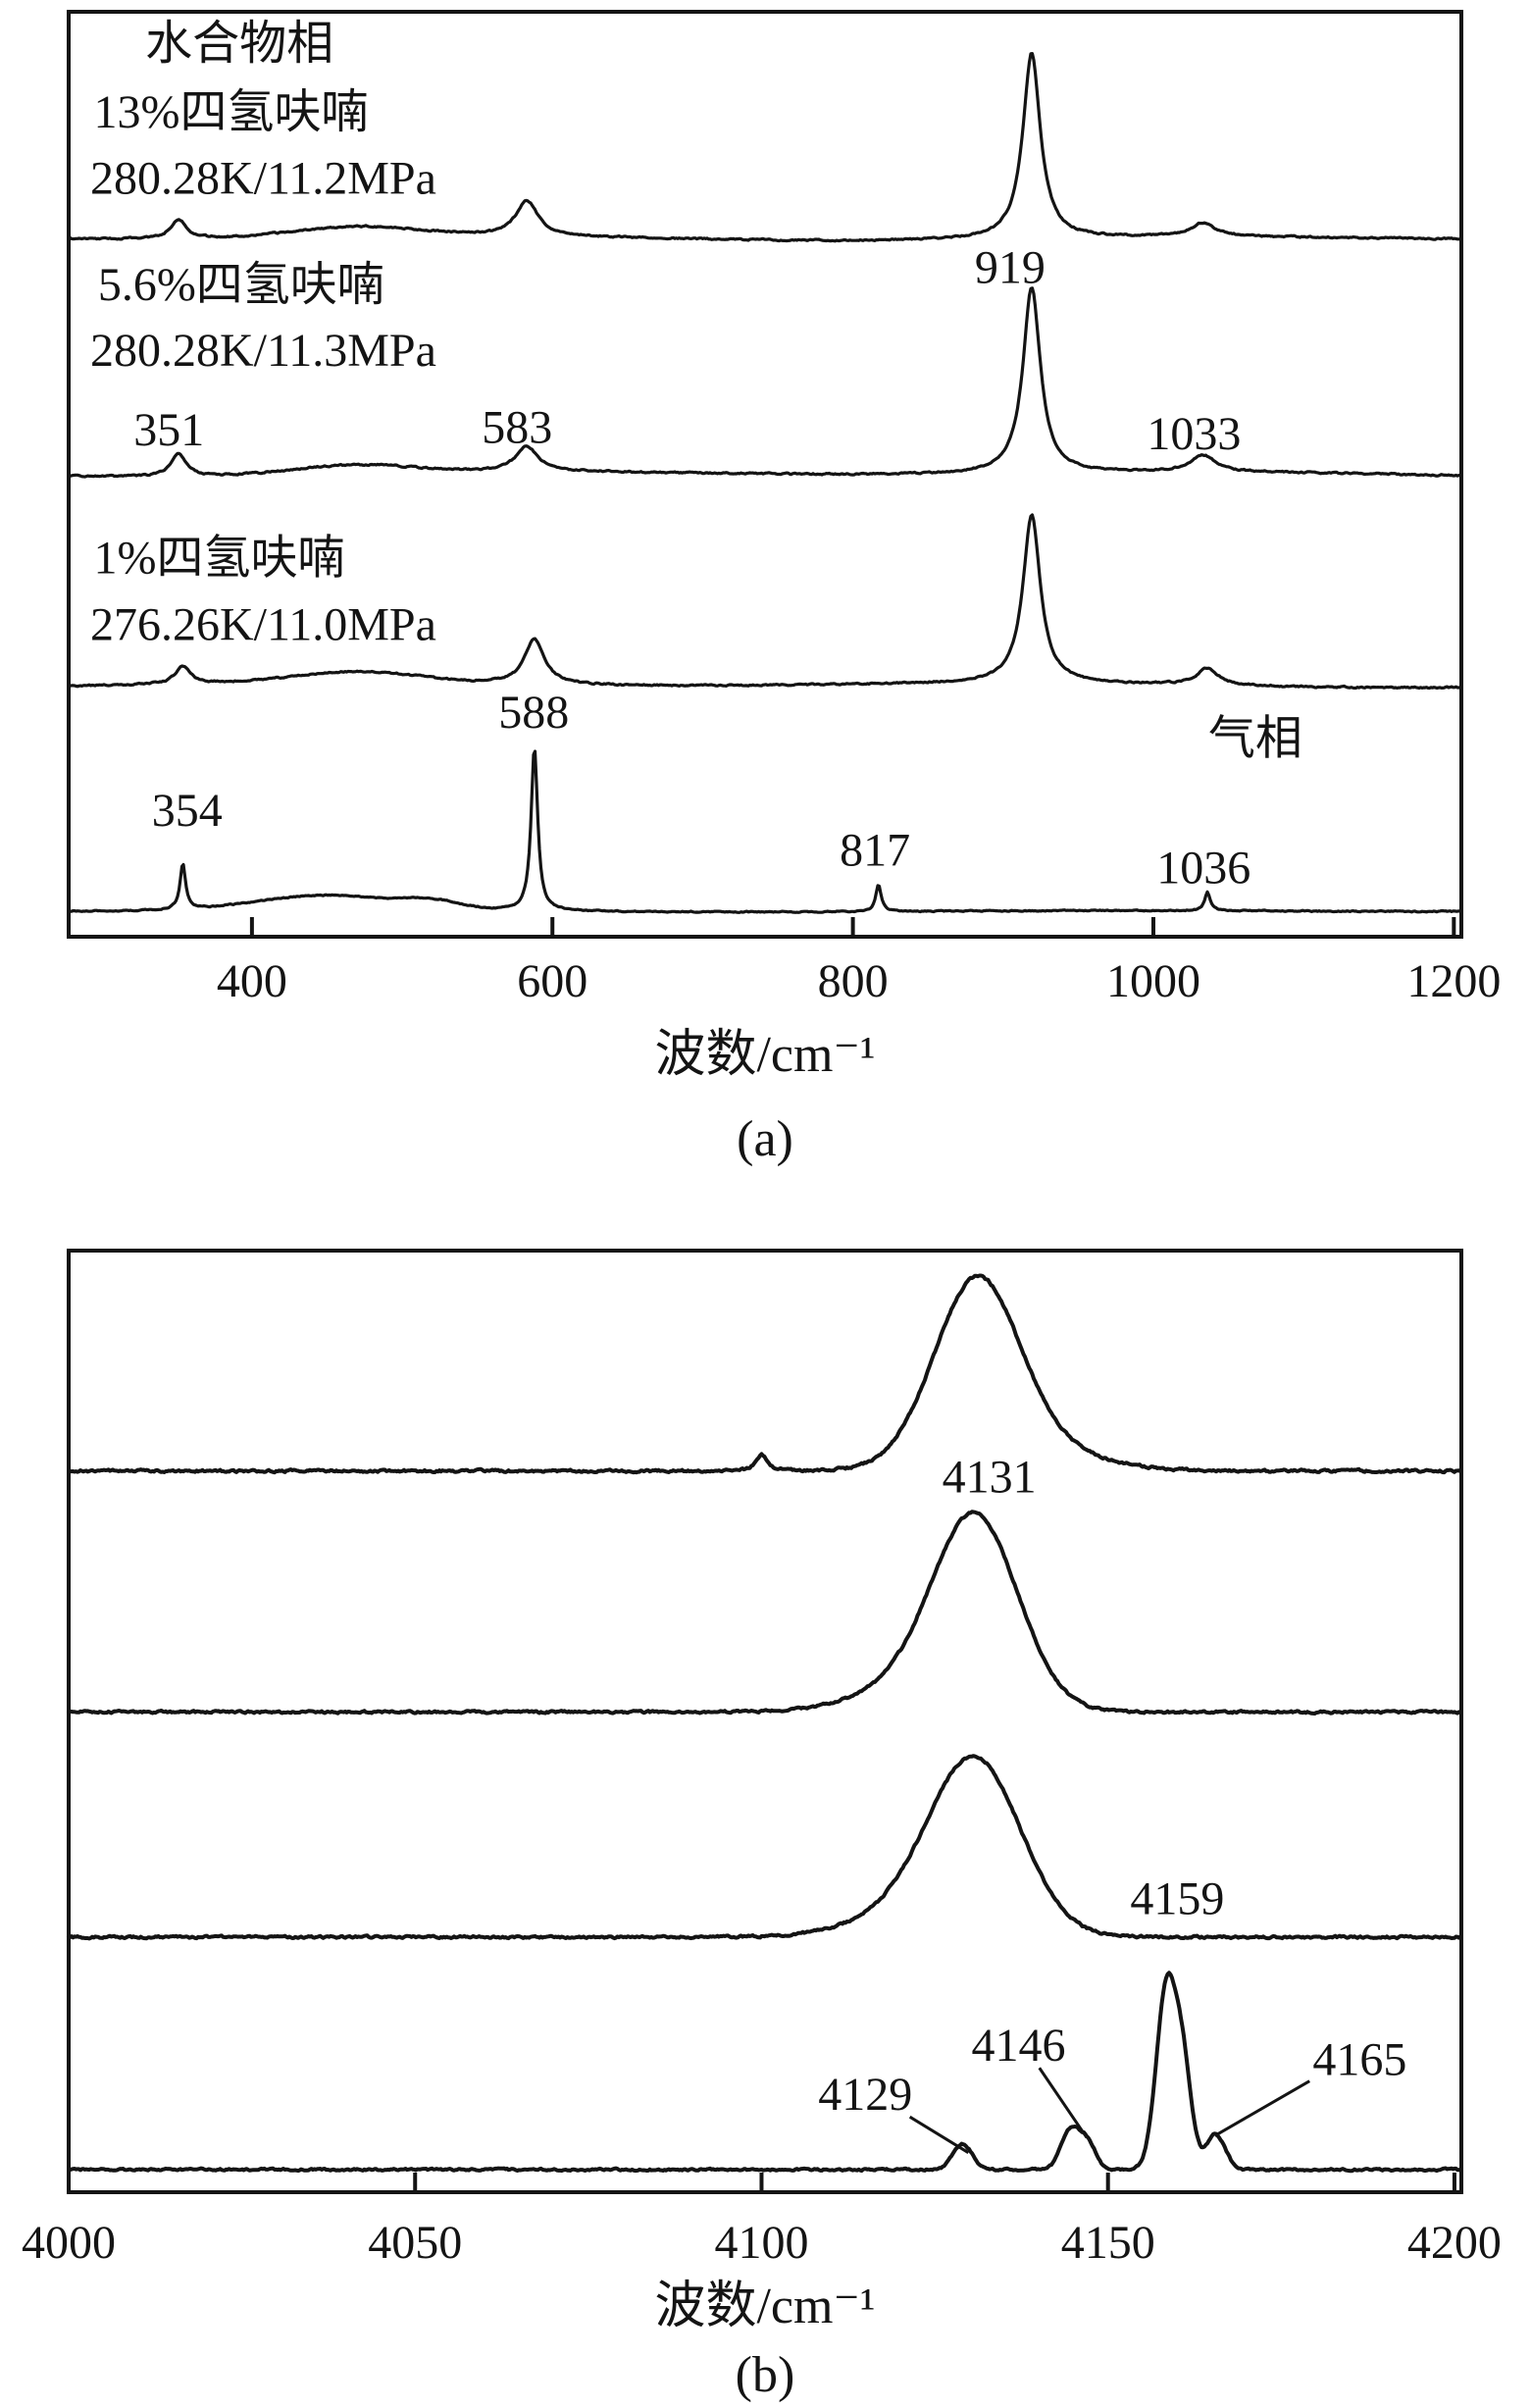  Describe the element at coordinates (252, 981) in the screenshot. I see `x-tick-label: 400` at that location.